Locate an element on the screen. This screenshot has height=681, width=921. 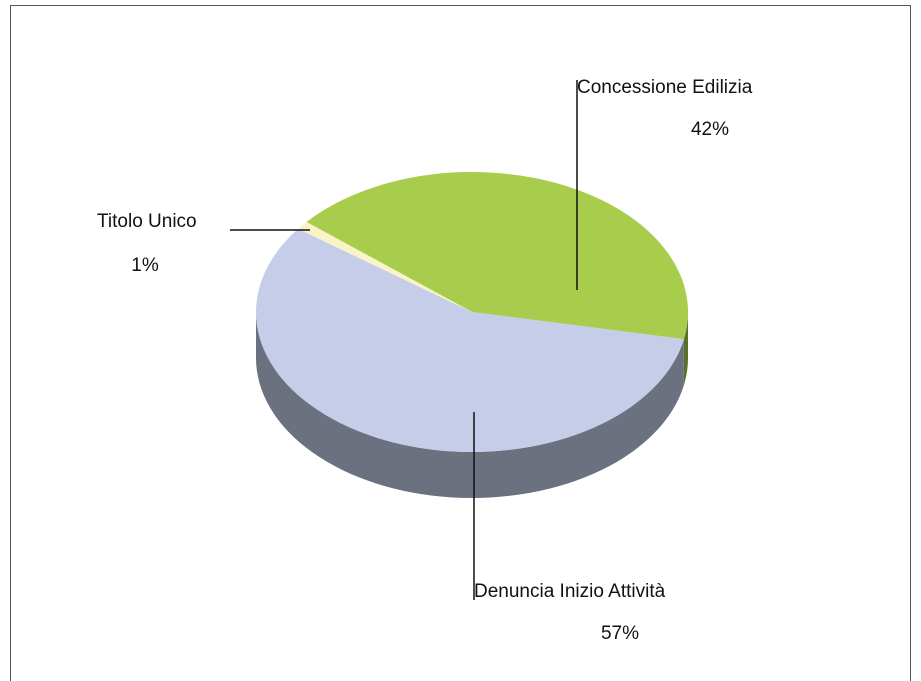
slice-value-label: 42% is located at coordinates (710, 129).